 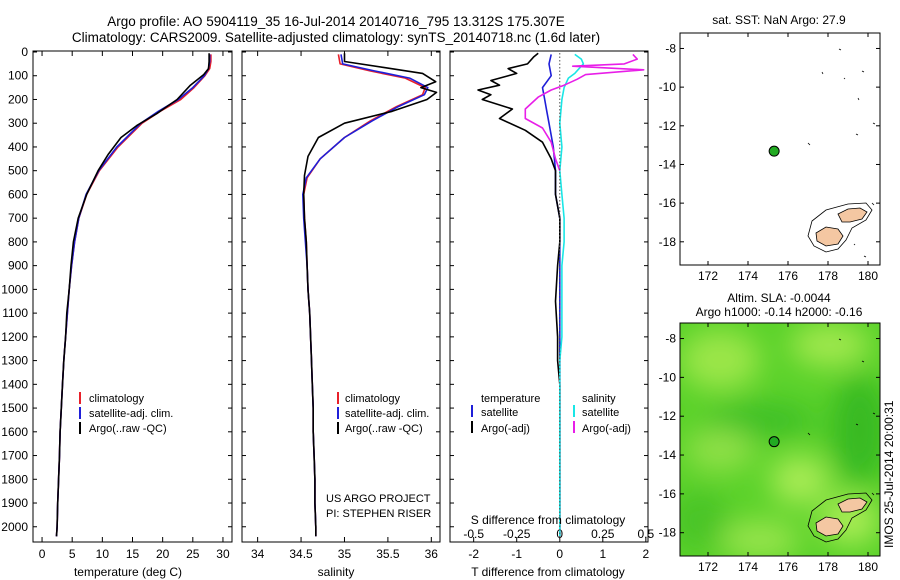 I want to click on depth-tick-label: 1800, so click(x=14, y=479).